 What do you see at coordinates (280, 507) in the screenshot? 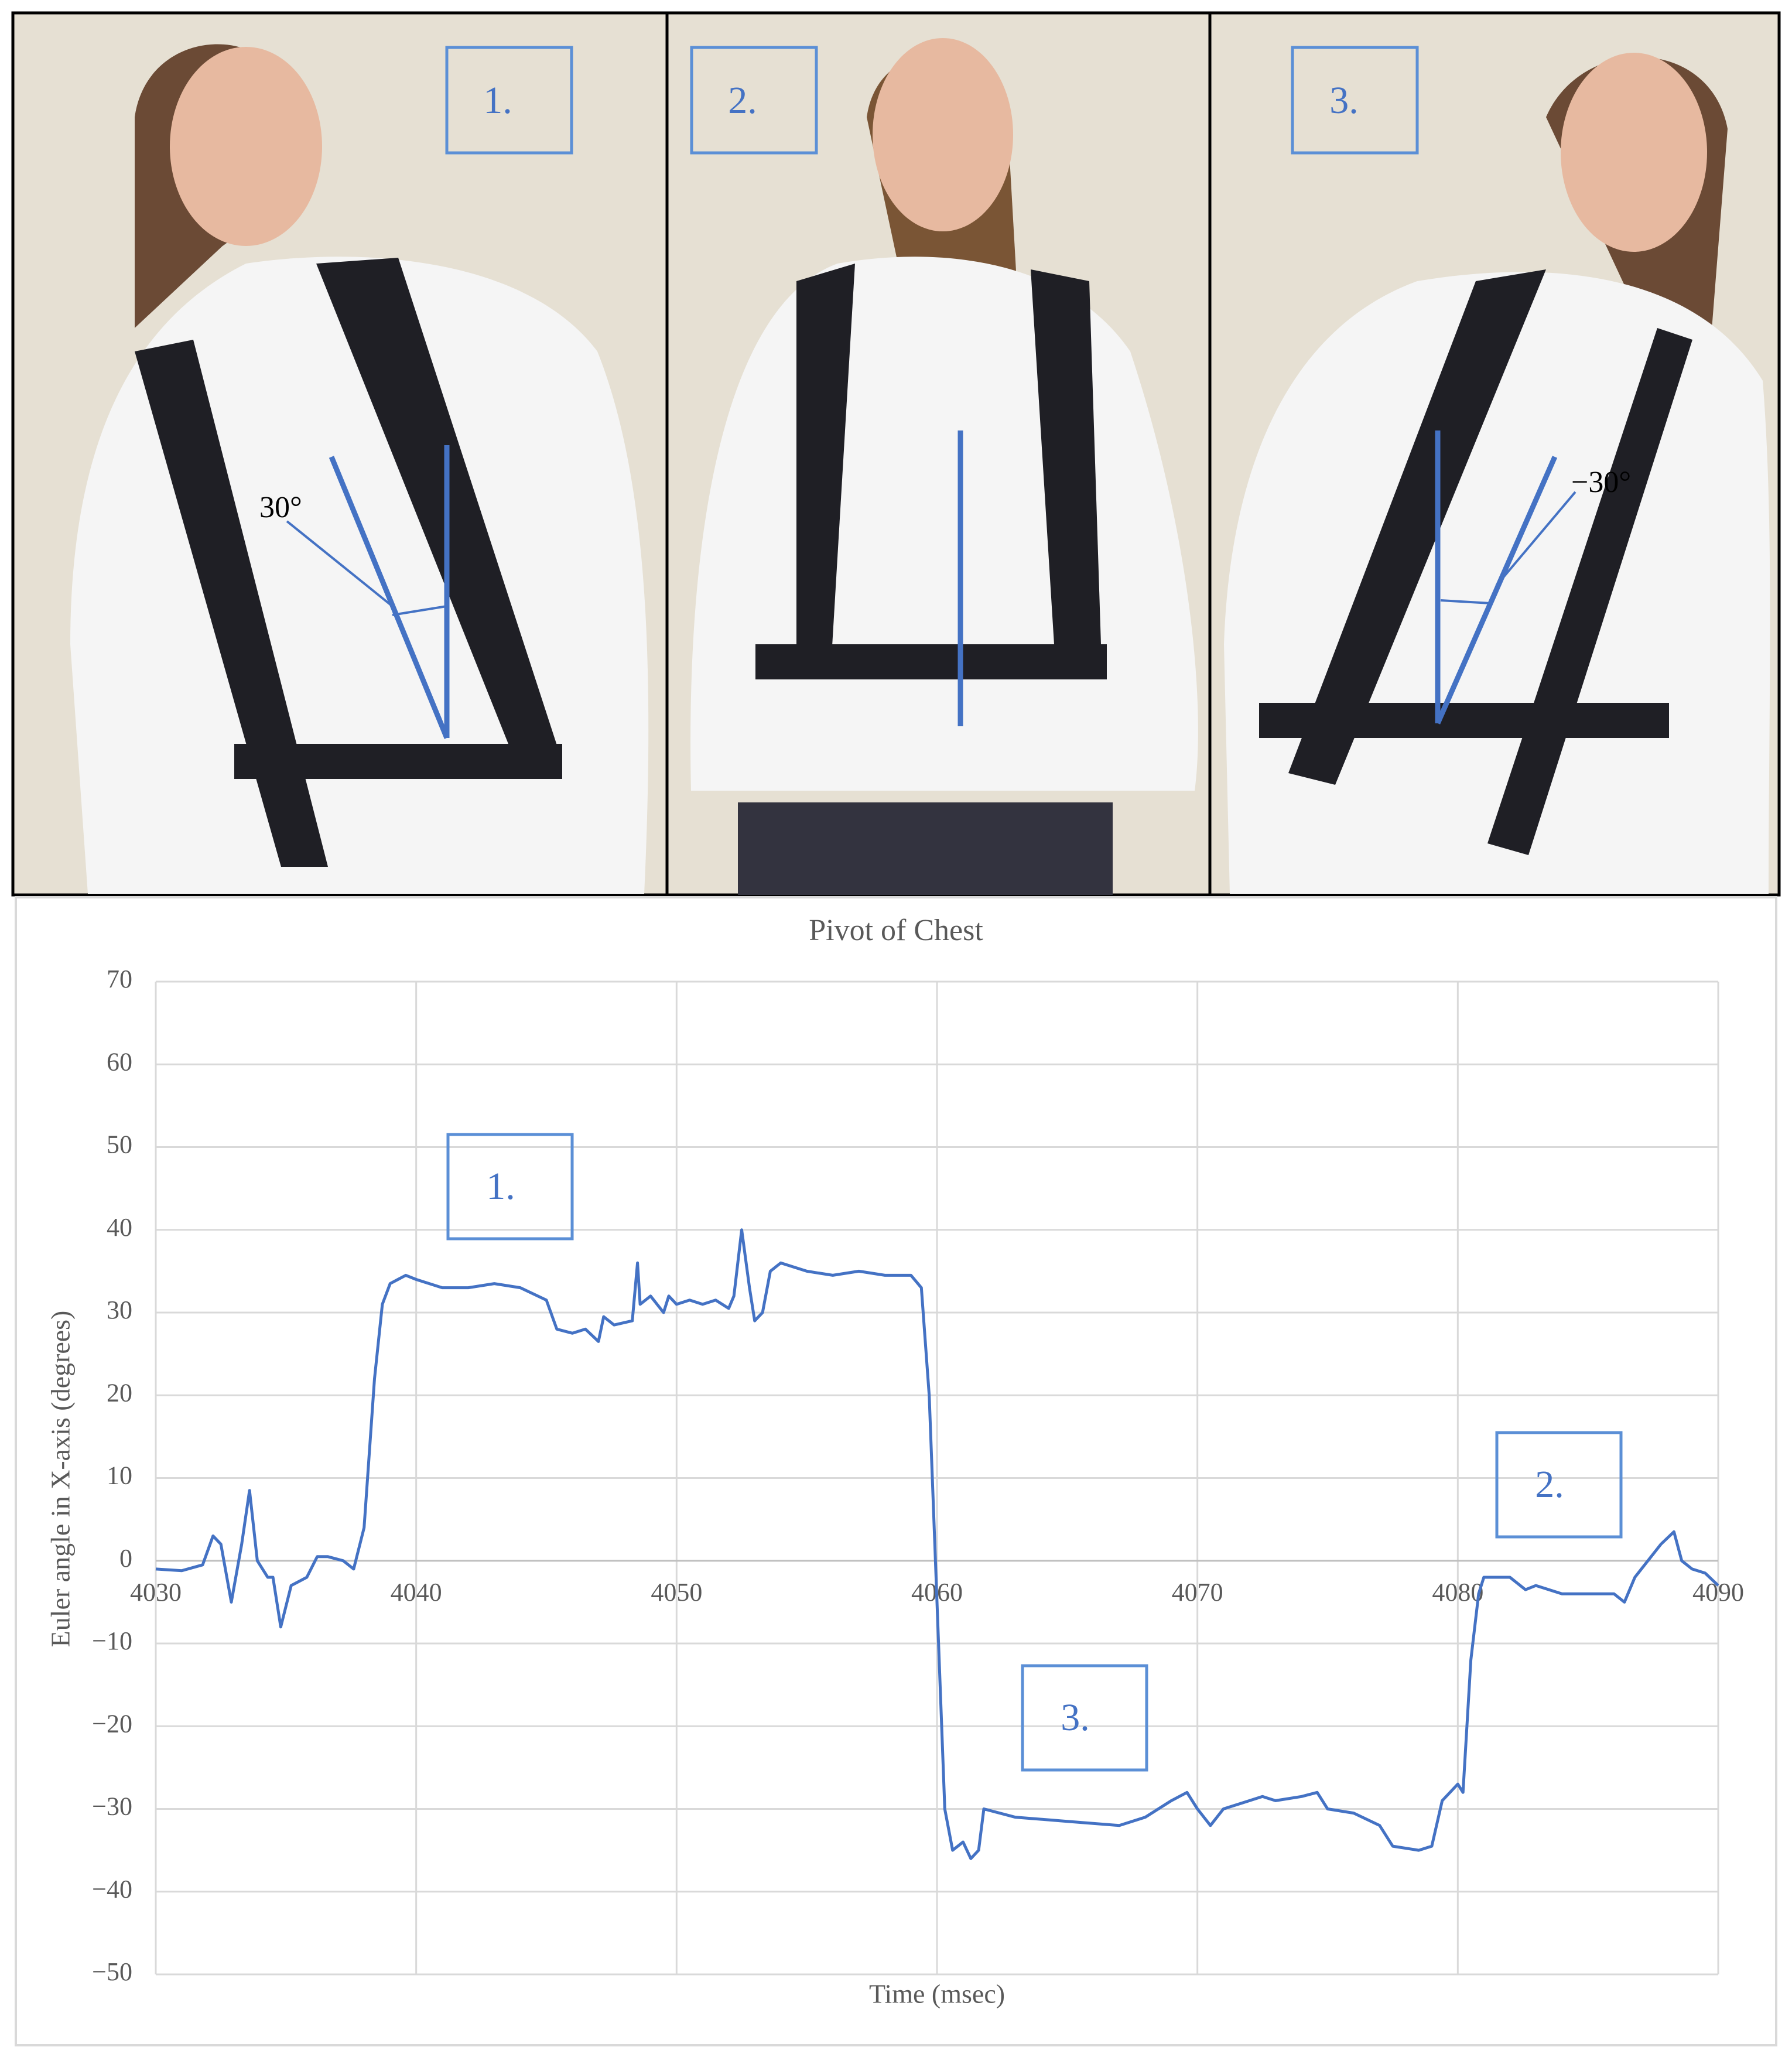
I see `angle-label: 30°` at bounding box center [280, 507].